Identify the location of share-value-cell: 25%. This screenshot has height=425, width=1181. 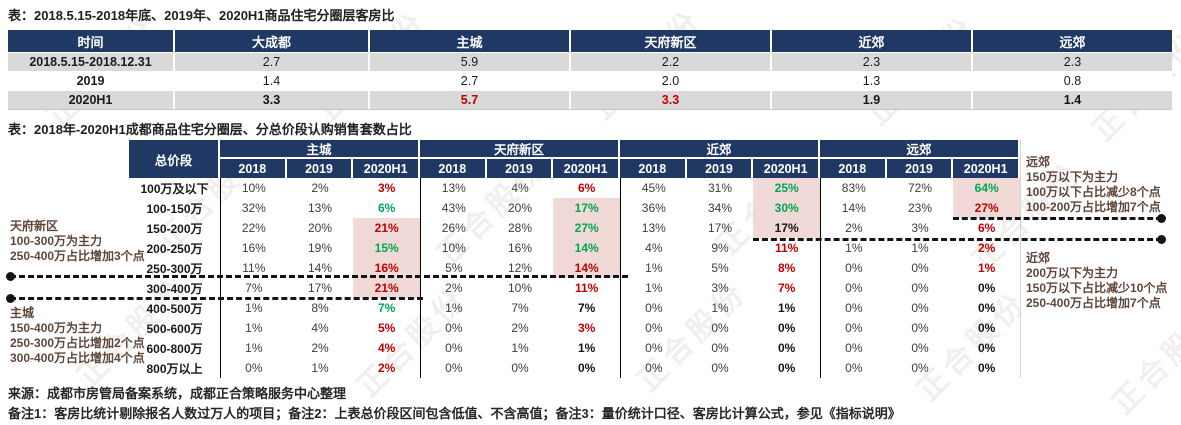
(786, 188).